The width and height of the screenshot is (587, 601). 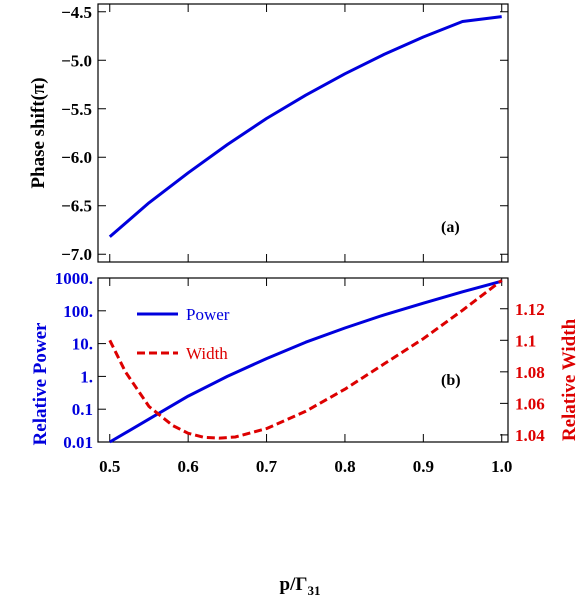 What do you see at coordinates (109, 466) in the screenshot?
I see `panel-b-x-tick-label: 0.5` at bounding box center [109, 466].